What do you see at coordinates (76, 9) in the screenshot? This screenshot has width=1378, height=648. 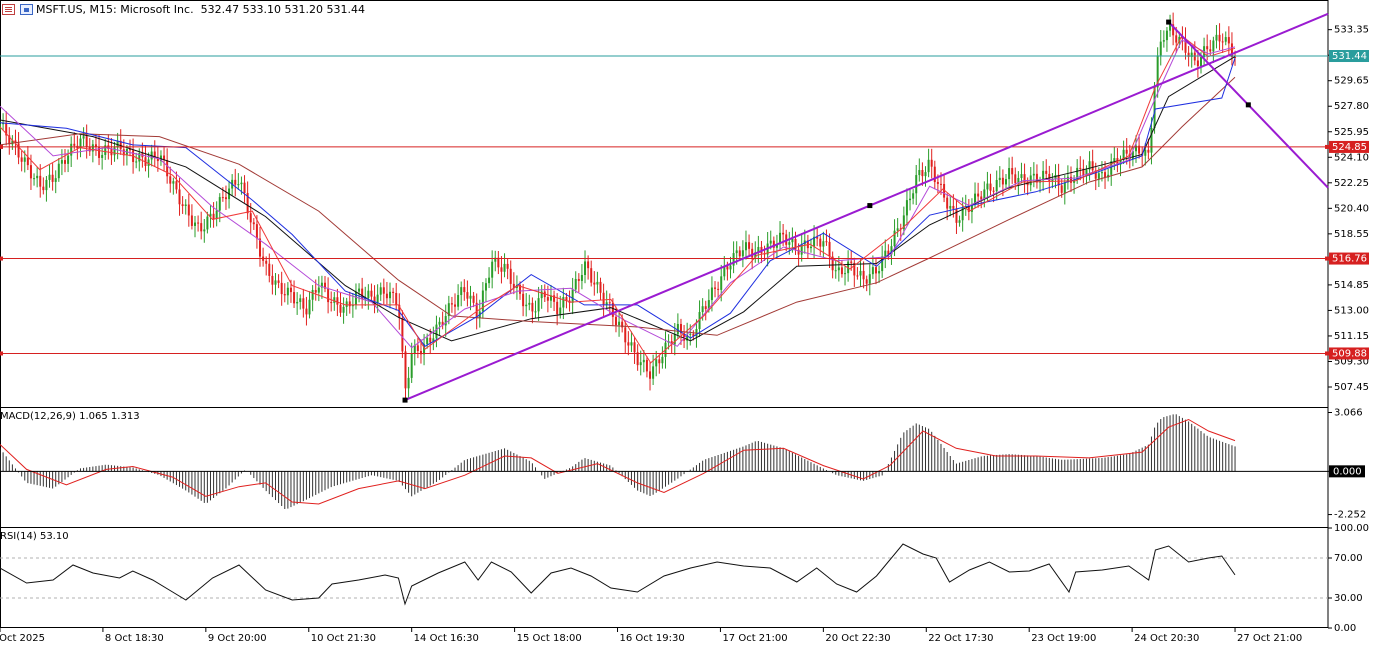 I see `header-symbol: MSFT.US, M15:` at bounding box center [76, 9].